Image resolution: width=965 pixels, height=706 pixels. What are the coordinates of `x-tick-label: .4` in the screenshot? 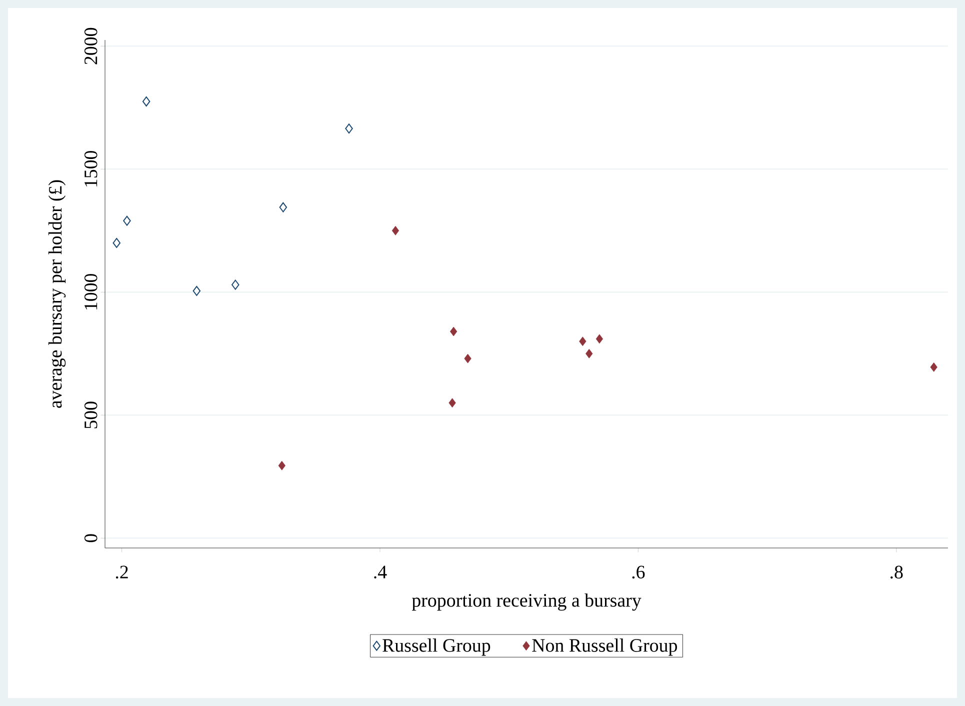 It's located at (380, 572).